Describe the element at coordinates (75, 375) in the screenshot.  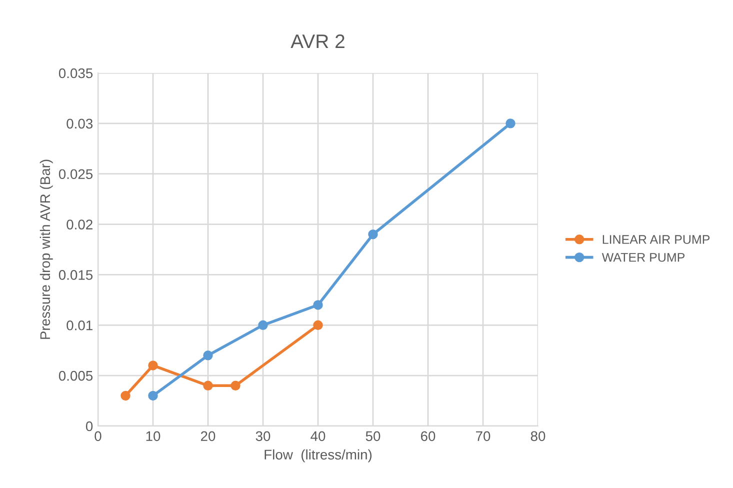
I see `y-tick-label: 0.005` at that location.